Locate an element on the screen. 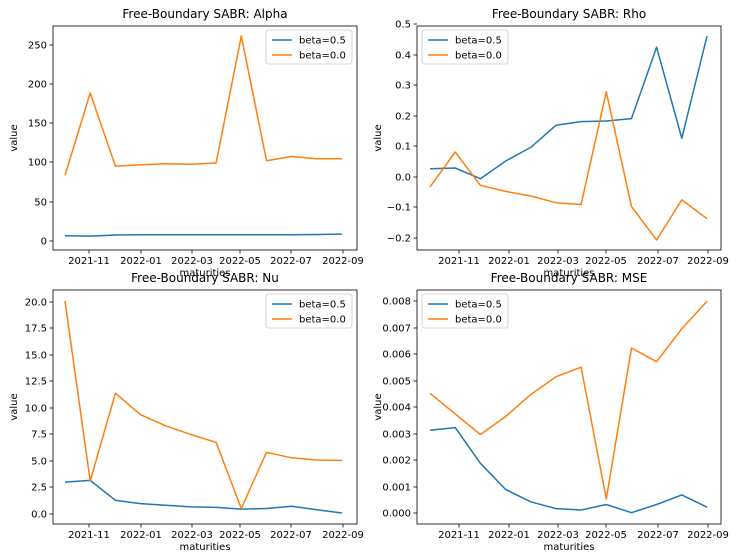 This screenshot has height=556, width=740. y-tick-label: −0.2 is located at coordinates (399, 239).